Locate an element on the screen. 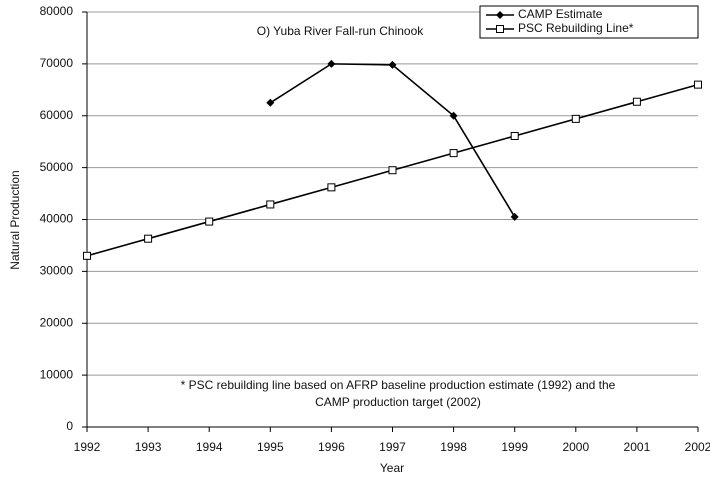  y-tick-label: 30000 is located at coordinates (57, 271).